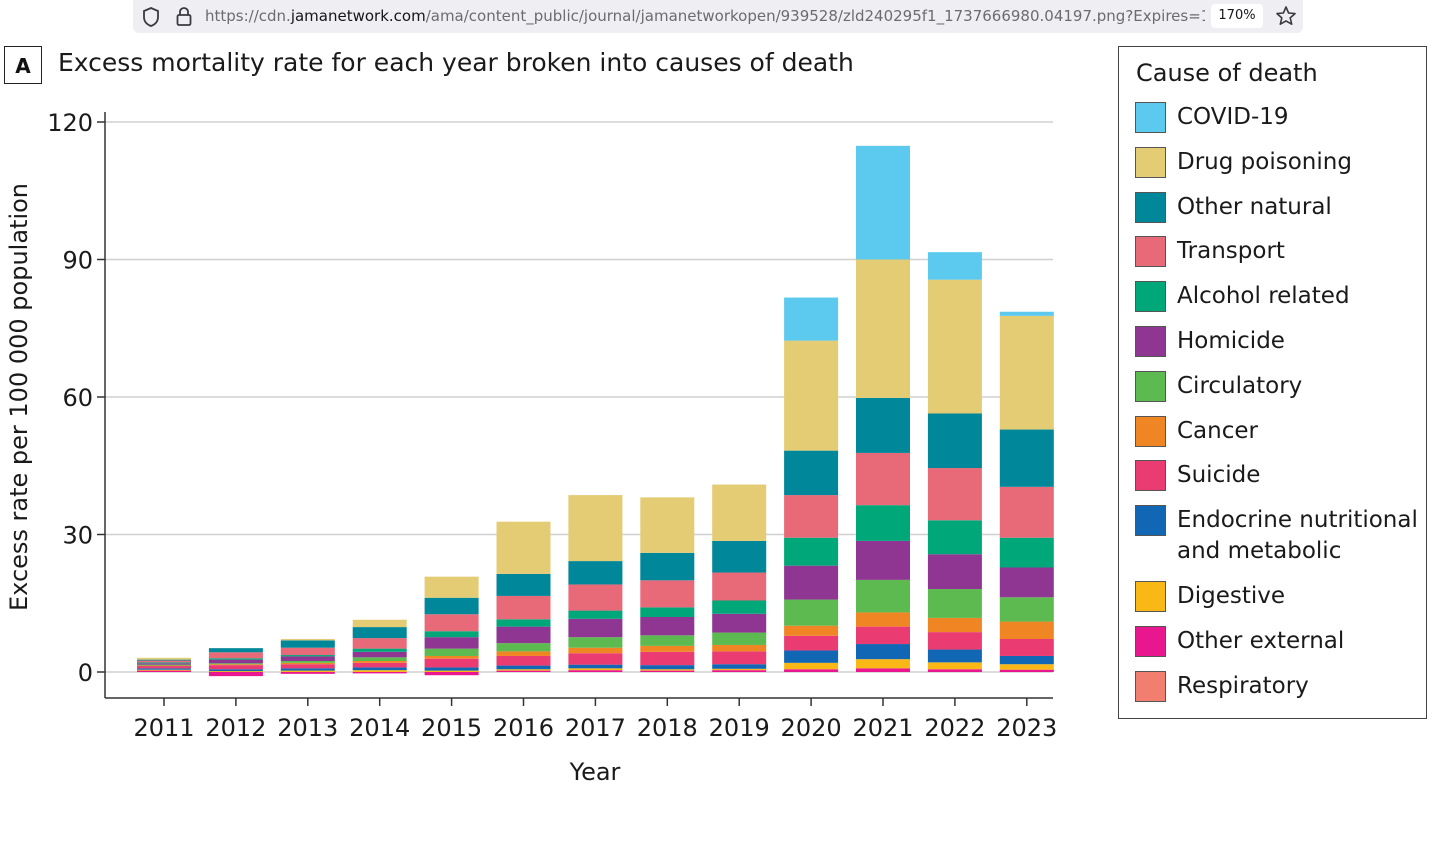  I want to click on bar-segment-suicide-2012, so click(235, 667).